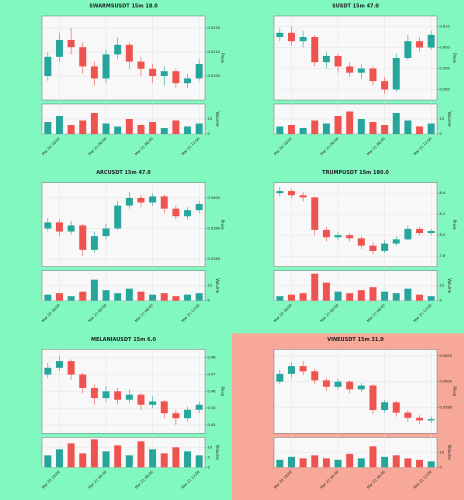  Describe the element at coordinates (214, 52) in the screenshot. I see `y-tick-label: 0.0210` at that location.